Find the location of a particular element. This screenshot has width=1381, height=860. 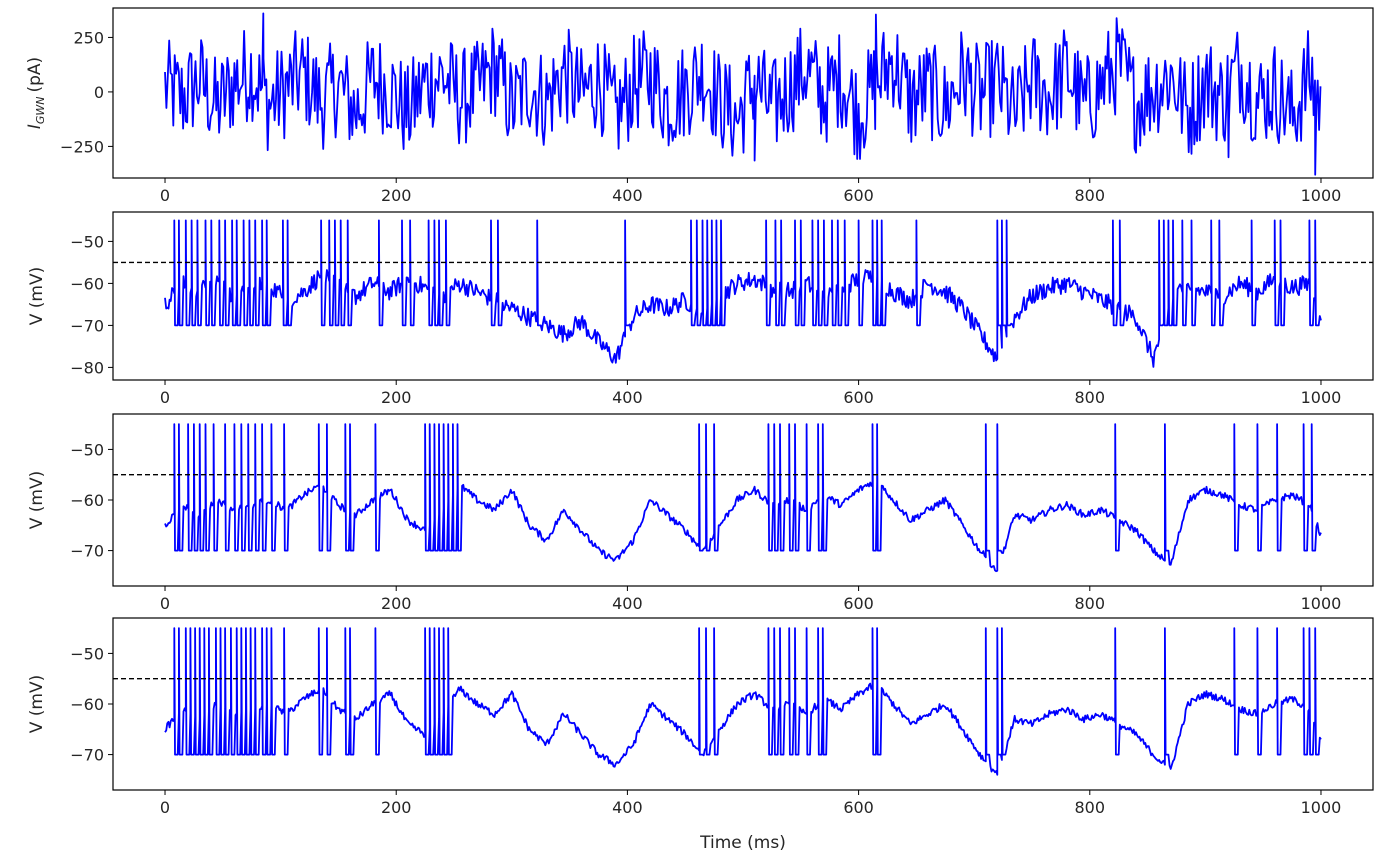

y-tick-label: 250 is located at coordinates (88, 37).